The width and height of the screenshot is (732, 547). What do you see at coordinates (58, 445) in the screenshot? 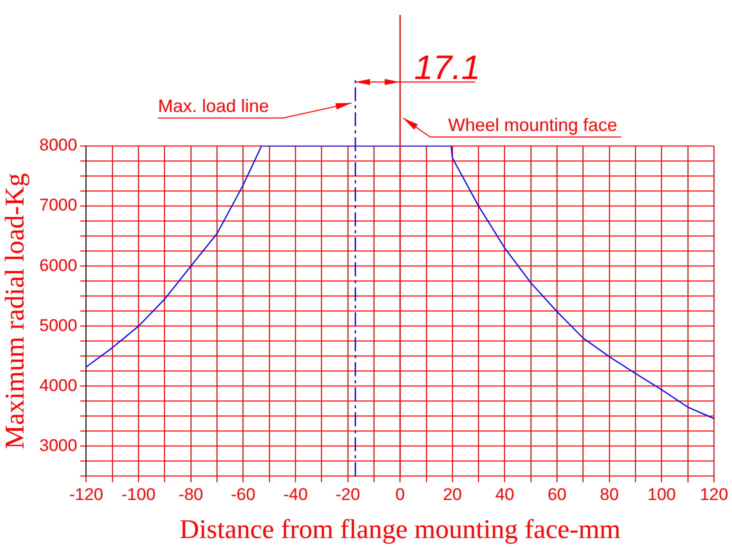
I see `y-tick-label: 3000` at bounding box center [58, 445].